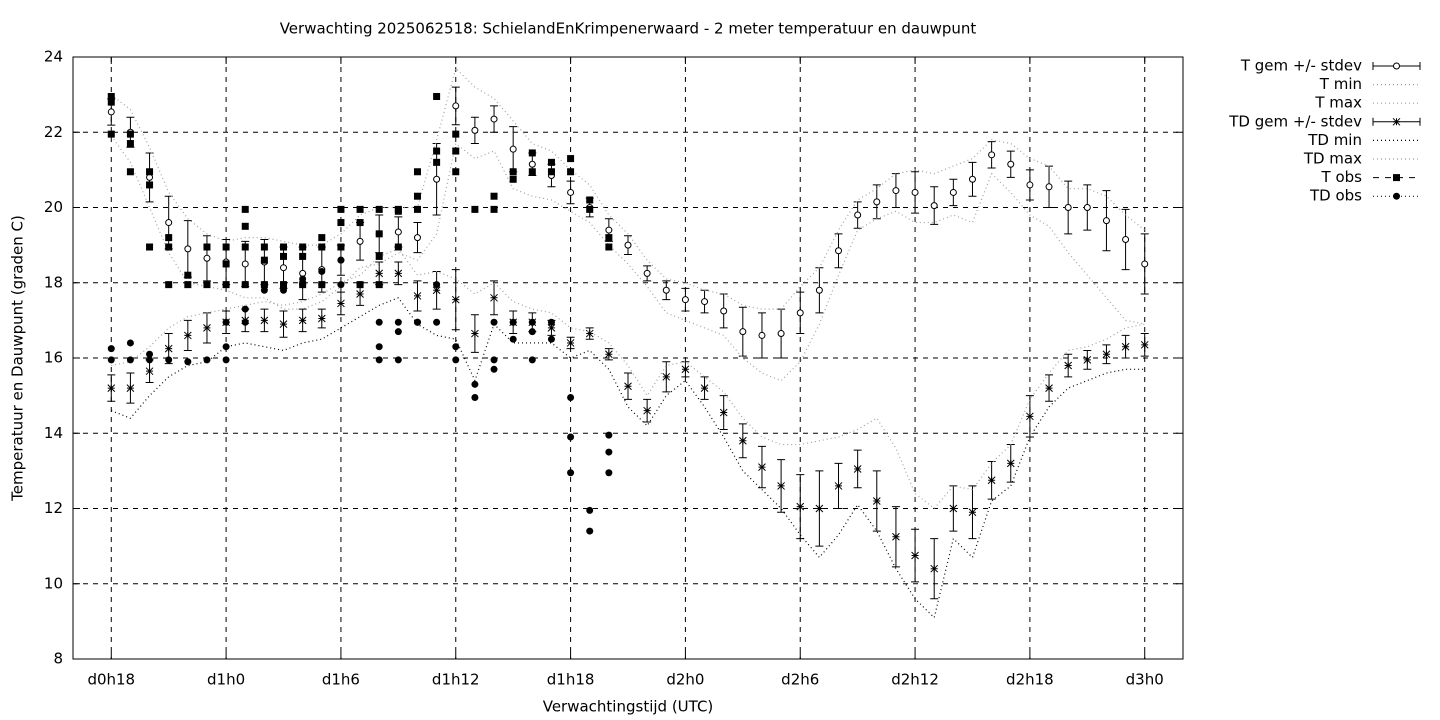 The height and width of the screenshot is (720, 1440). Describe the element at coordinates (226, 680) in the screenshot. I see `x-tick-label: d1h0` at that location.